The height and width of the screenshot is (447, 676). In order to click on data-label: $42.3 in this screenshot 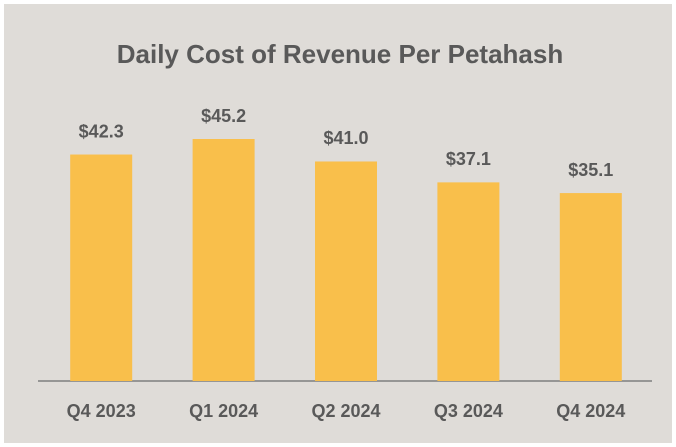, I will do `click(101, 131)`.